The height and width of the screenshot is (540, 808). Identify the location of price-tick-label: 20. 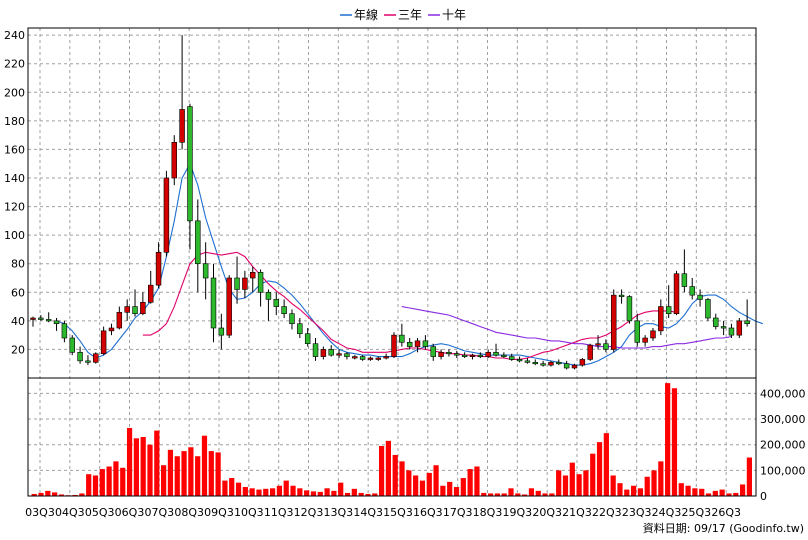
(18, 349).